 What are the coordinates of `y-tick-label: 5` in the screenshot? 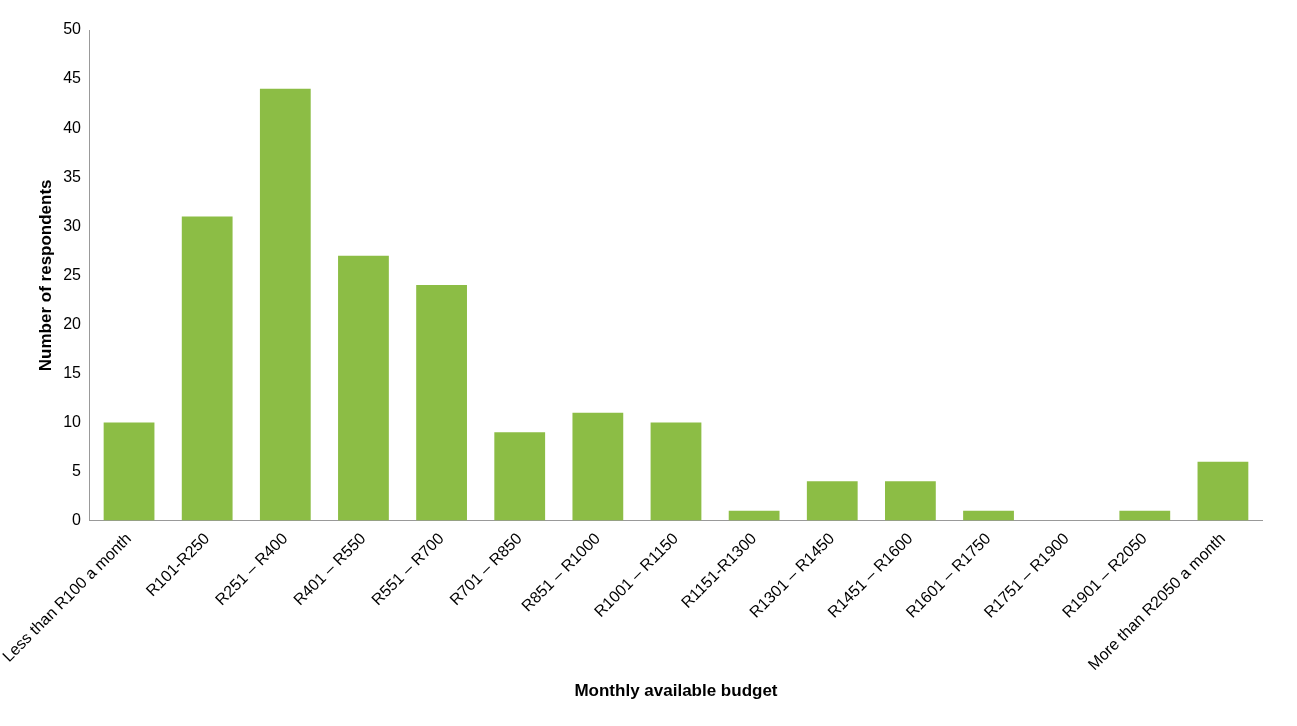 It's located at (77, 470).